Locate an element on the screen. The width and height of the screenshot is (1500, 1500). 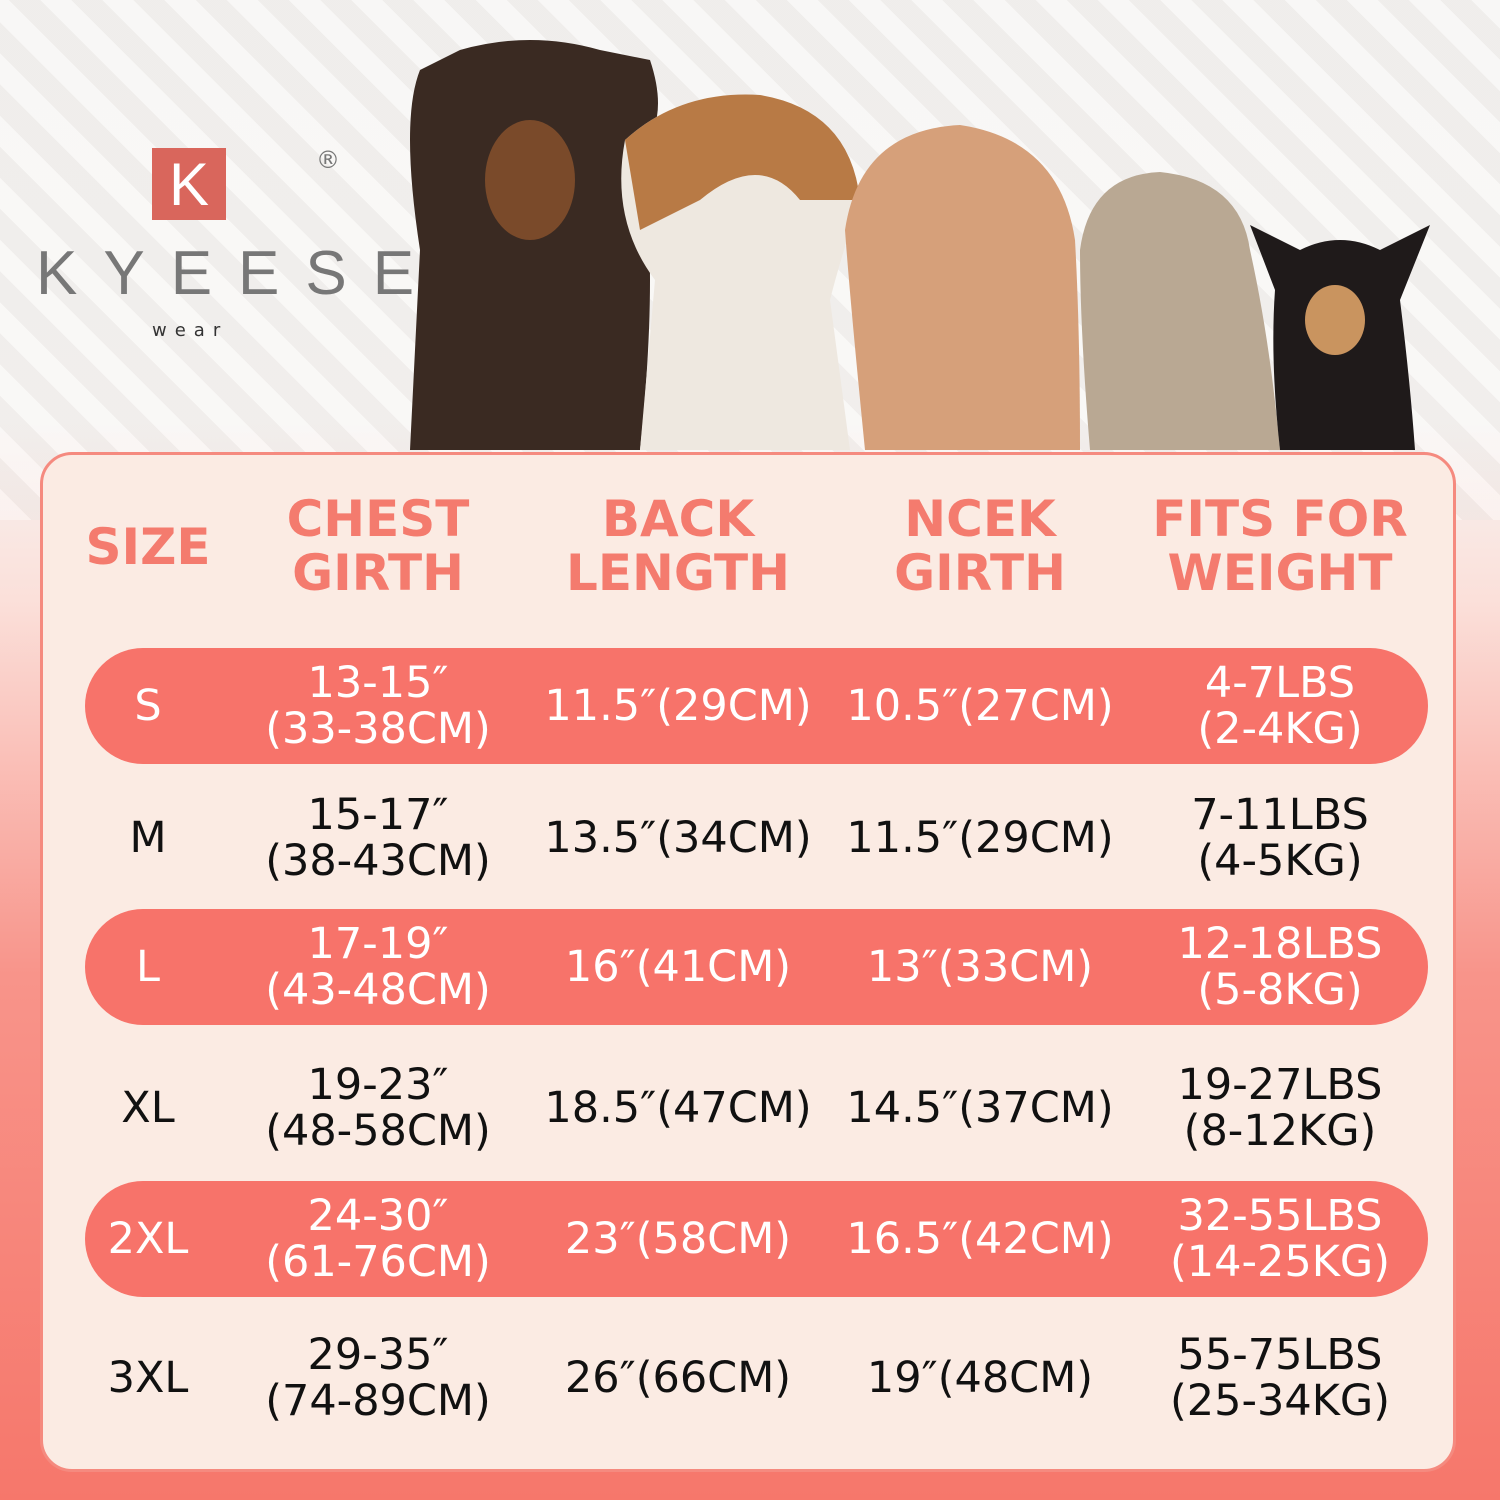
header-size: SIZE is located at coordinates (147, 547).